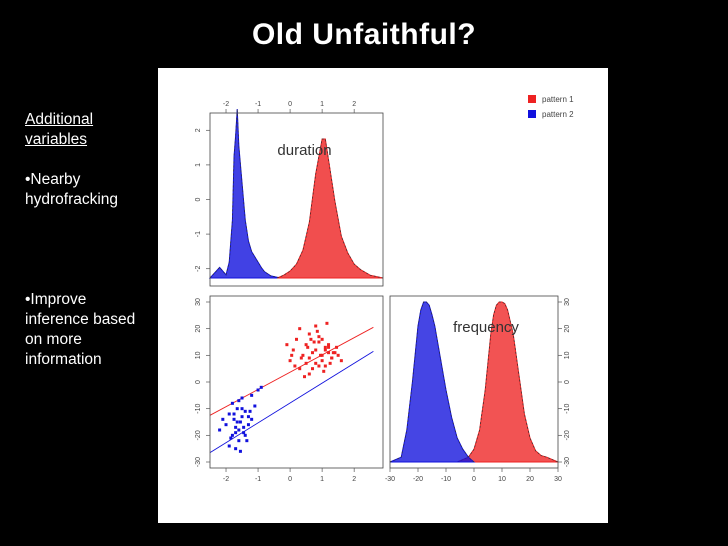  I want to click on tick-label-scatter-y: 10, so click(198, 355).